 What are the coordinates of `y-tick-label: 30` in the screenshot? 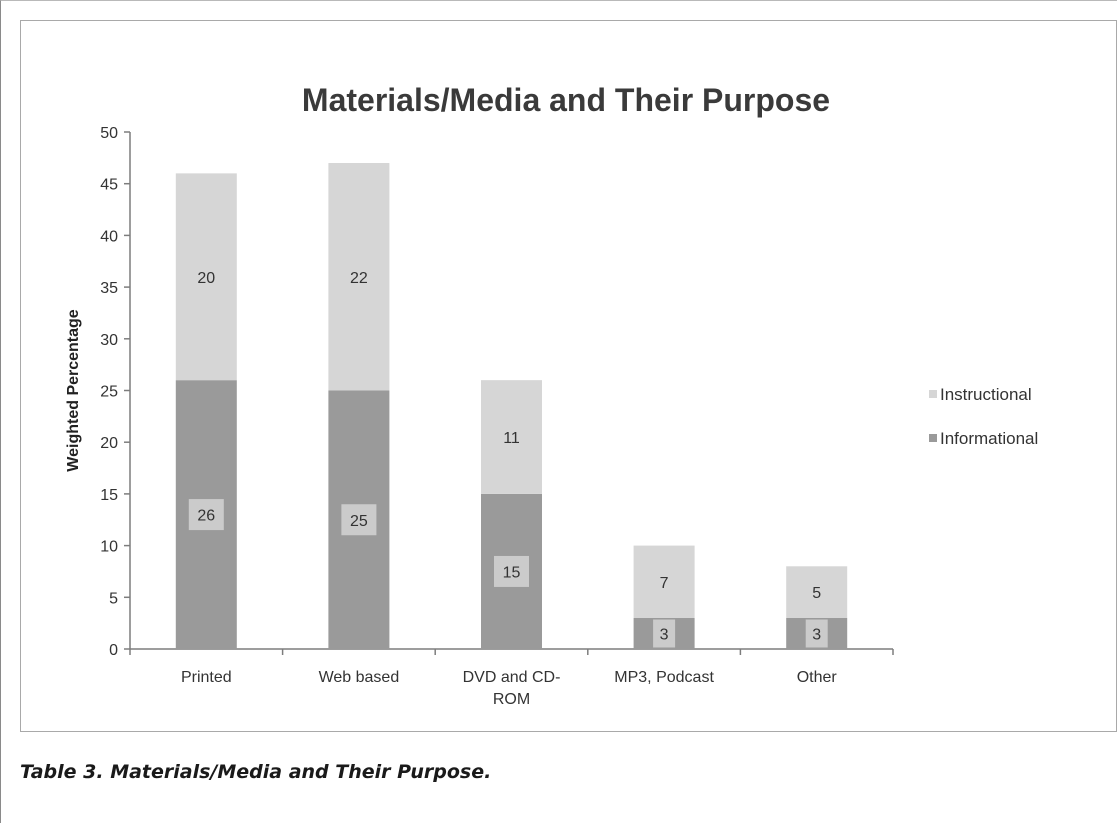 It's located at (109, 340).